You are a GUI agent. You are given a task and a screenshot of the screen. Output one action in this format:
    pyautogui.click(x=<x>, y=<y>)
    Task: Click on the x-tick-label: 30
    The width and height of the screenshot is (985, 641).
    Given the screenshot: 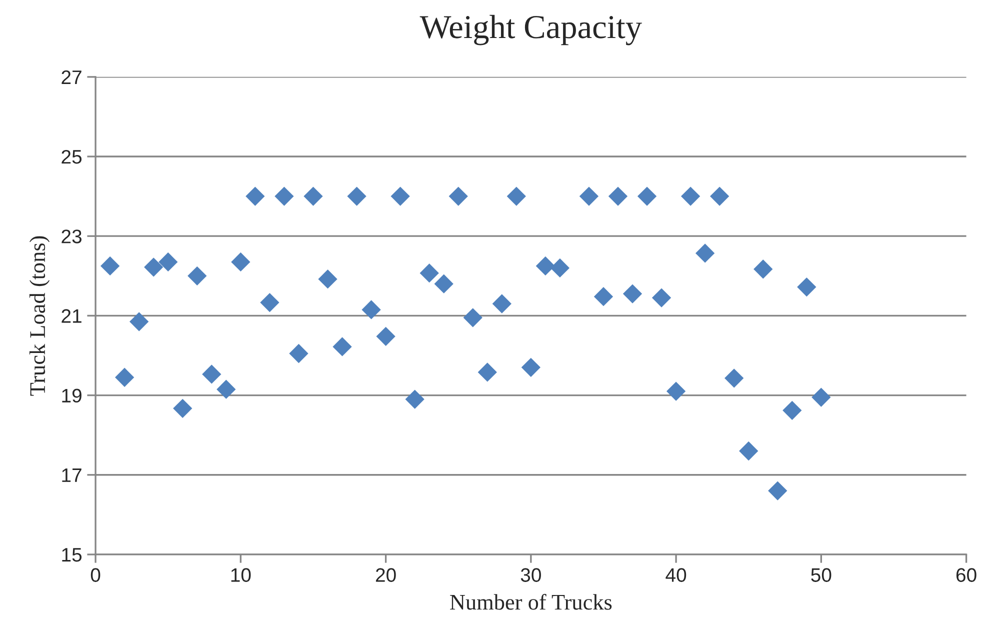 What is the action you would take?
    pyautogui.click(x=530, y=575)
    